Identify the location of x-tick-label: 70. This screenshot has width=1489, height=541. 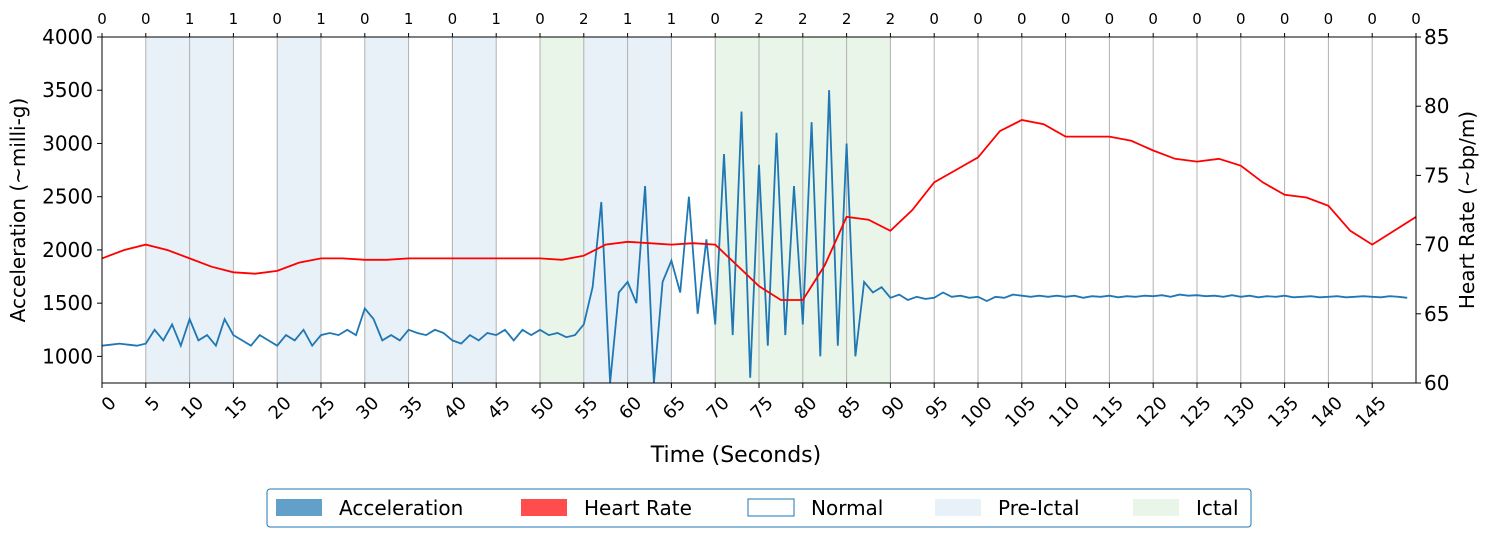
(718, 408).